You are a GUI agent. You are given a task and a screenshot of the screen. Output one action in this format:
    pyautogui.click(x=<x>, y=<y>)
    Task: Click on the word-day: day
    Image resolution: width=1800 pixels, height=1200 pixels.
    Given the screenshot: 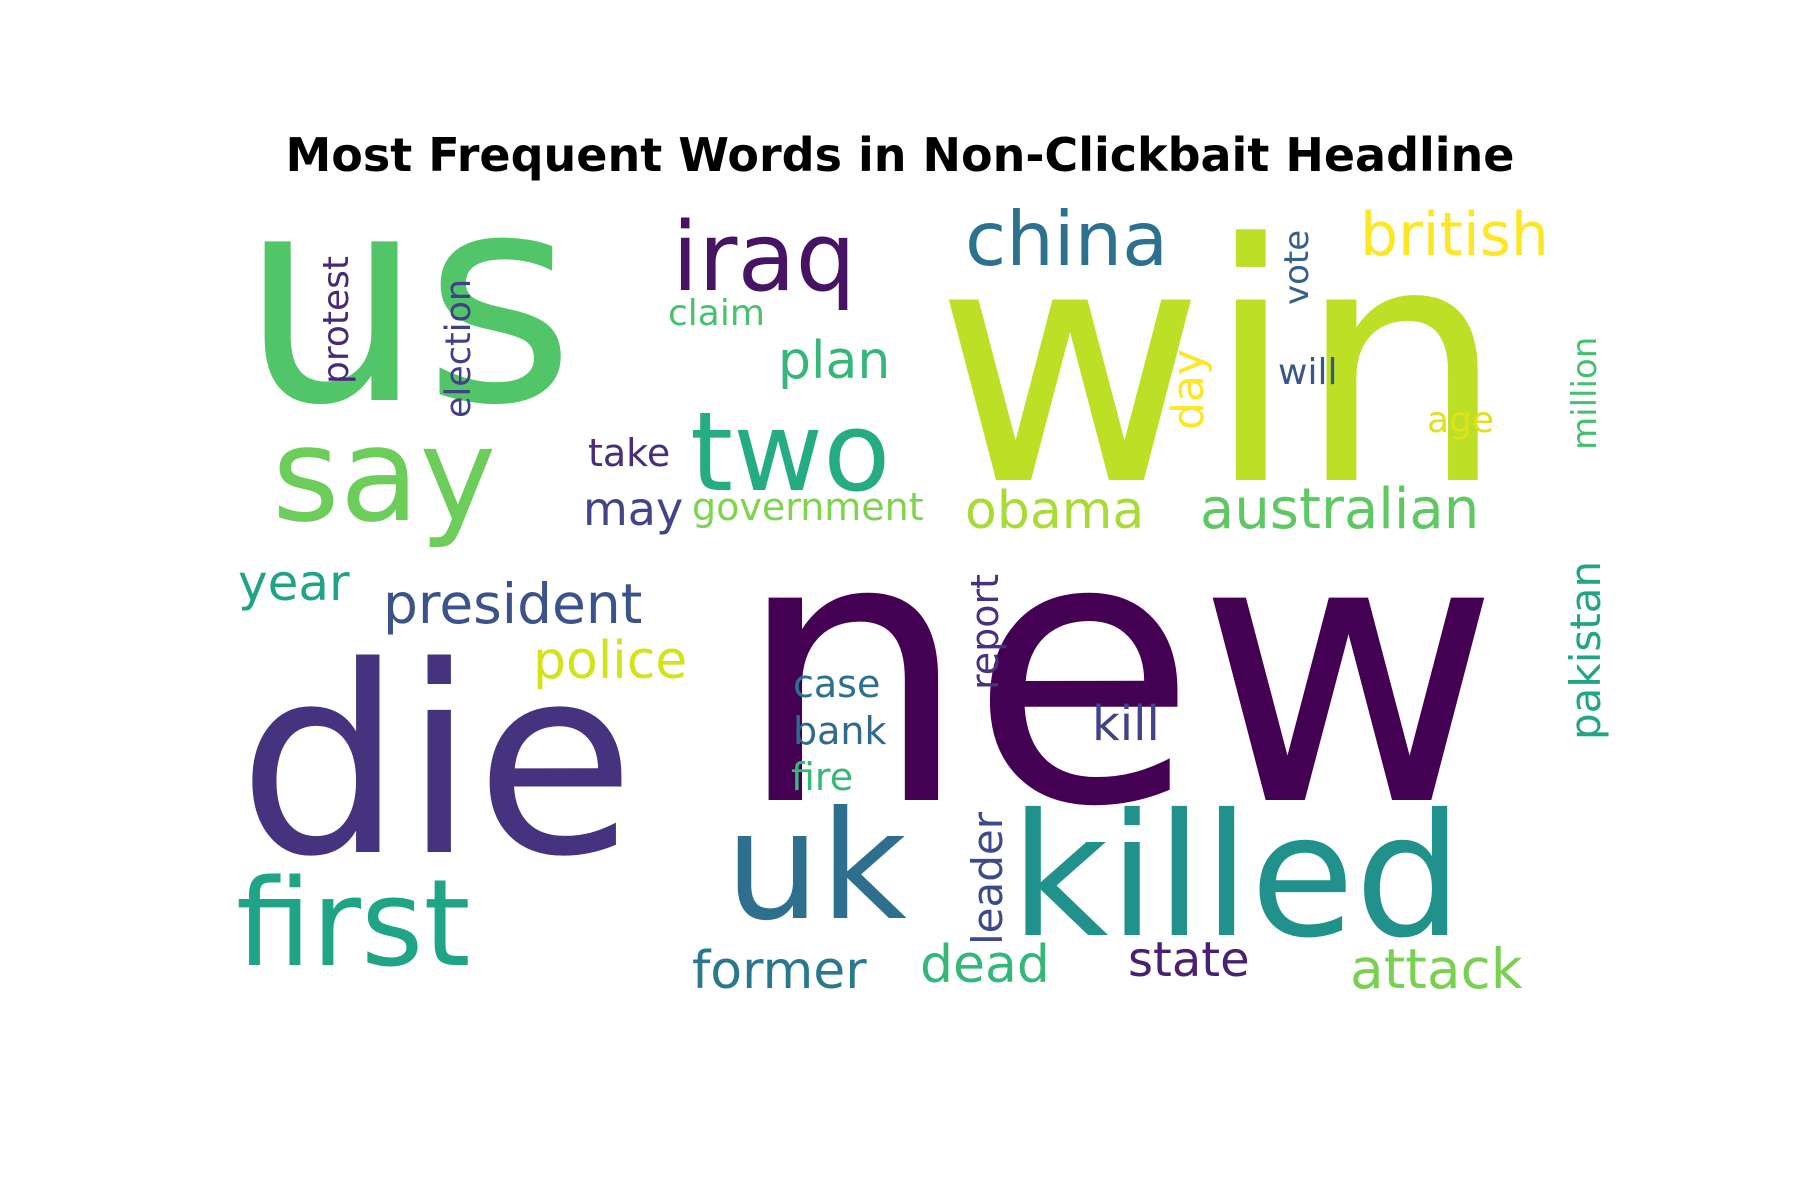 What is the action you would take?
    pyautogui.click(x=1188, y=389)
    